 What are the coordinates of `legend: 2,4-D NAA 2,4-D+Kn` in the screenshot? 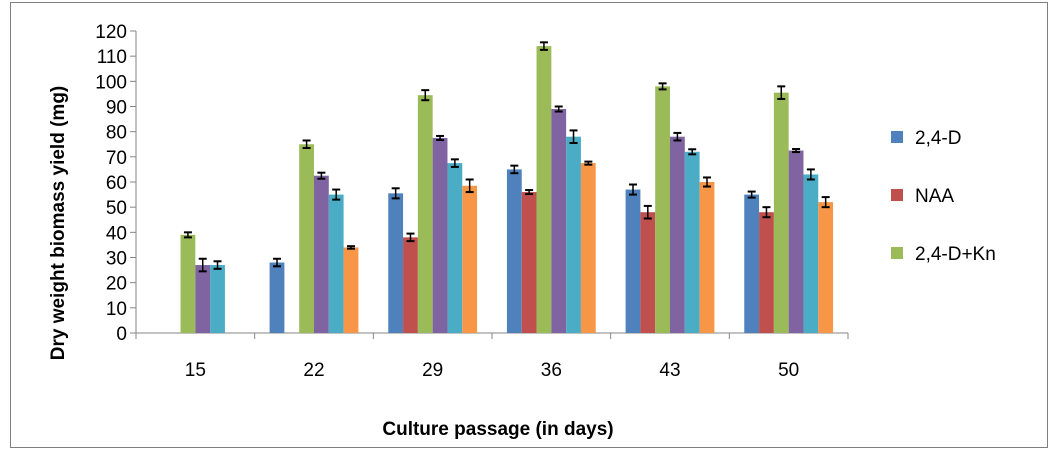 It's located at (943, 196).